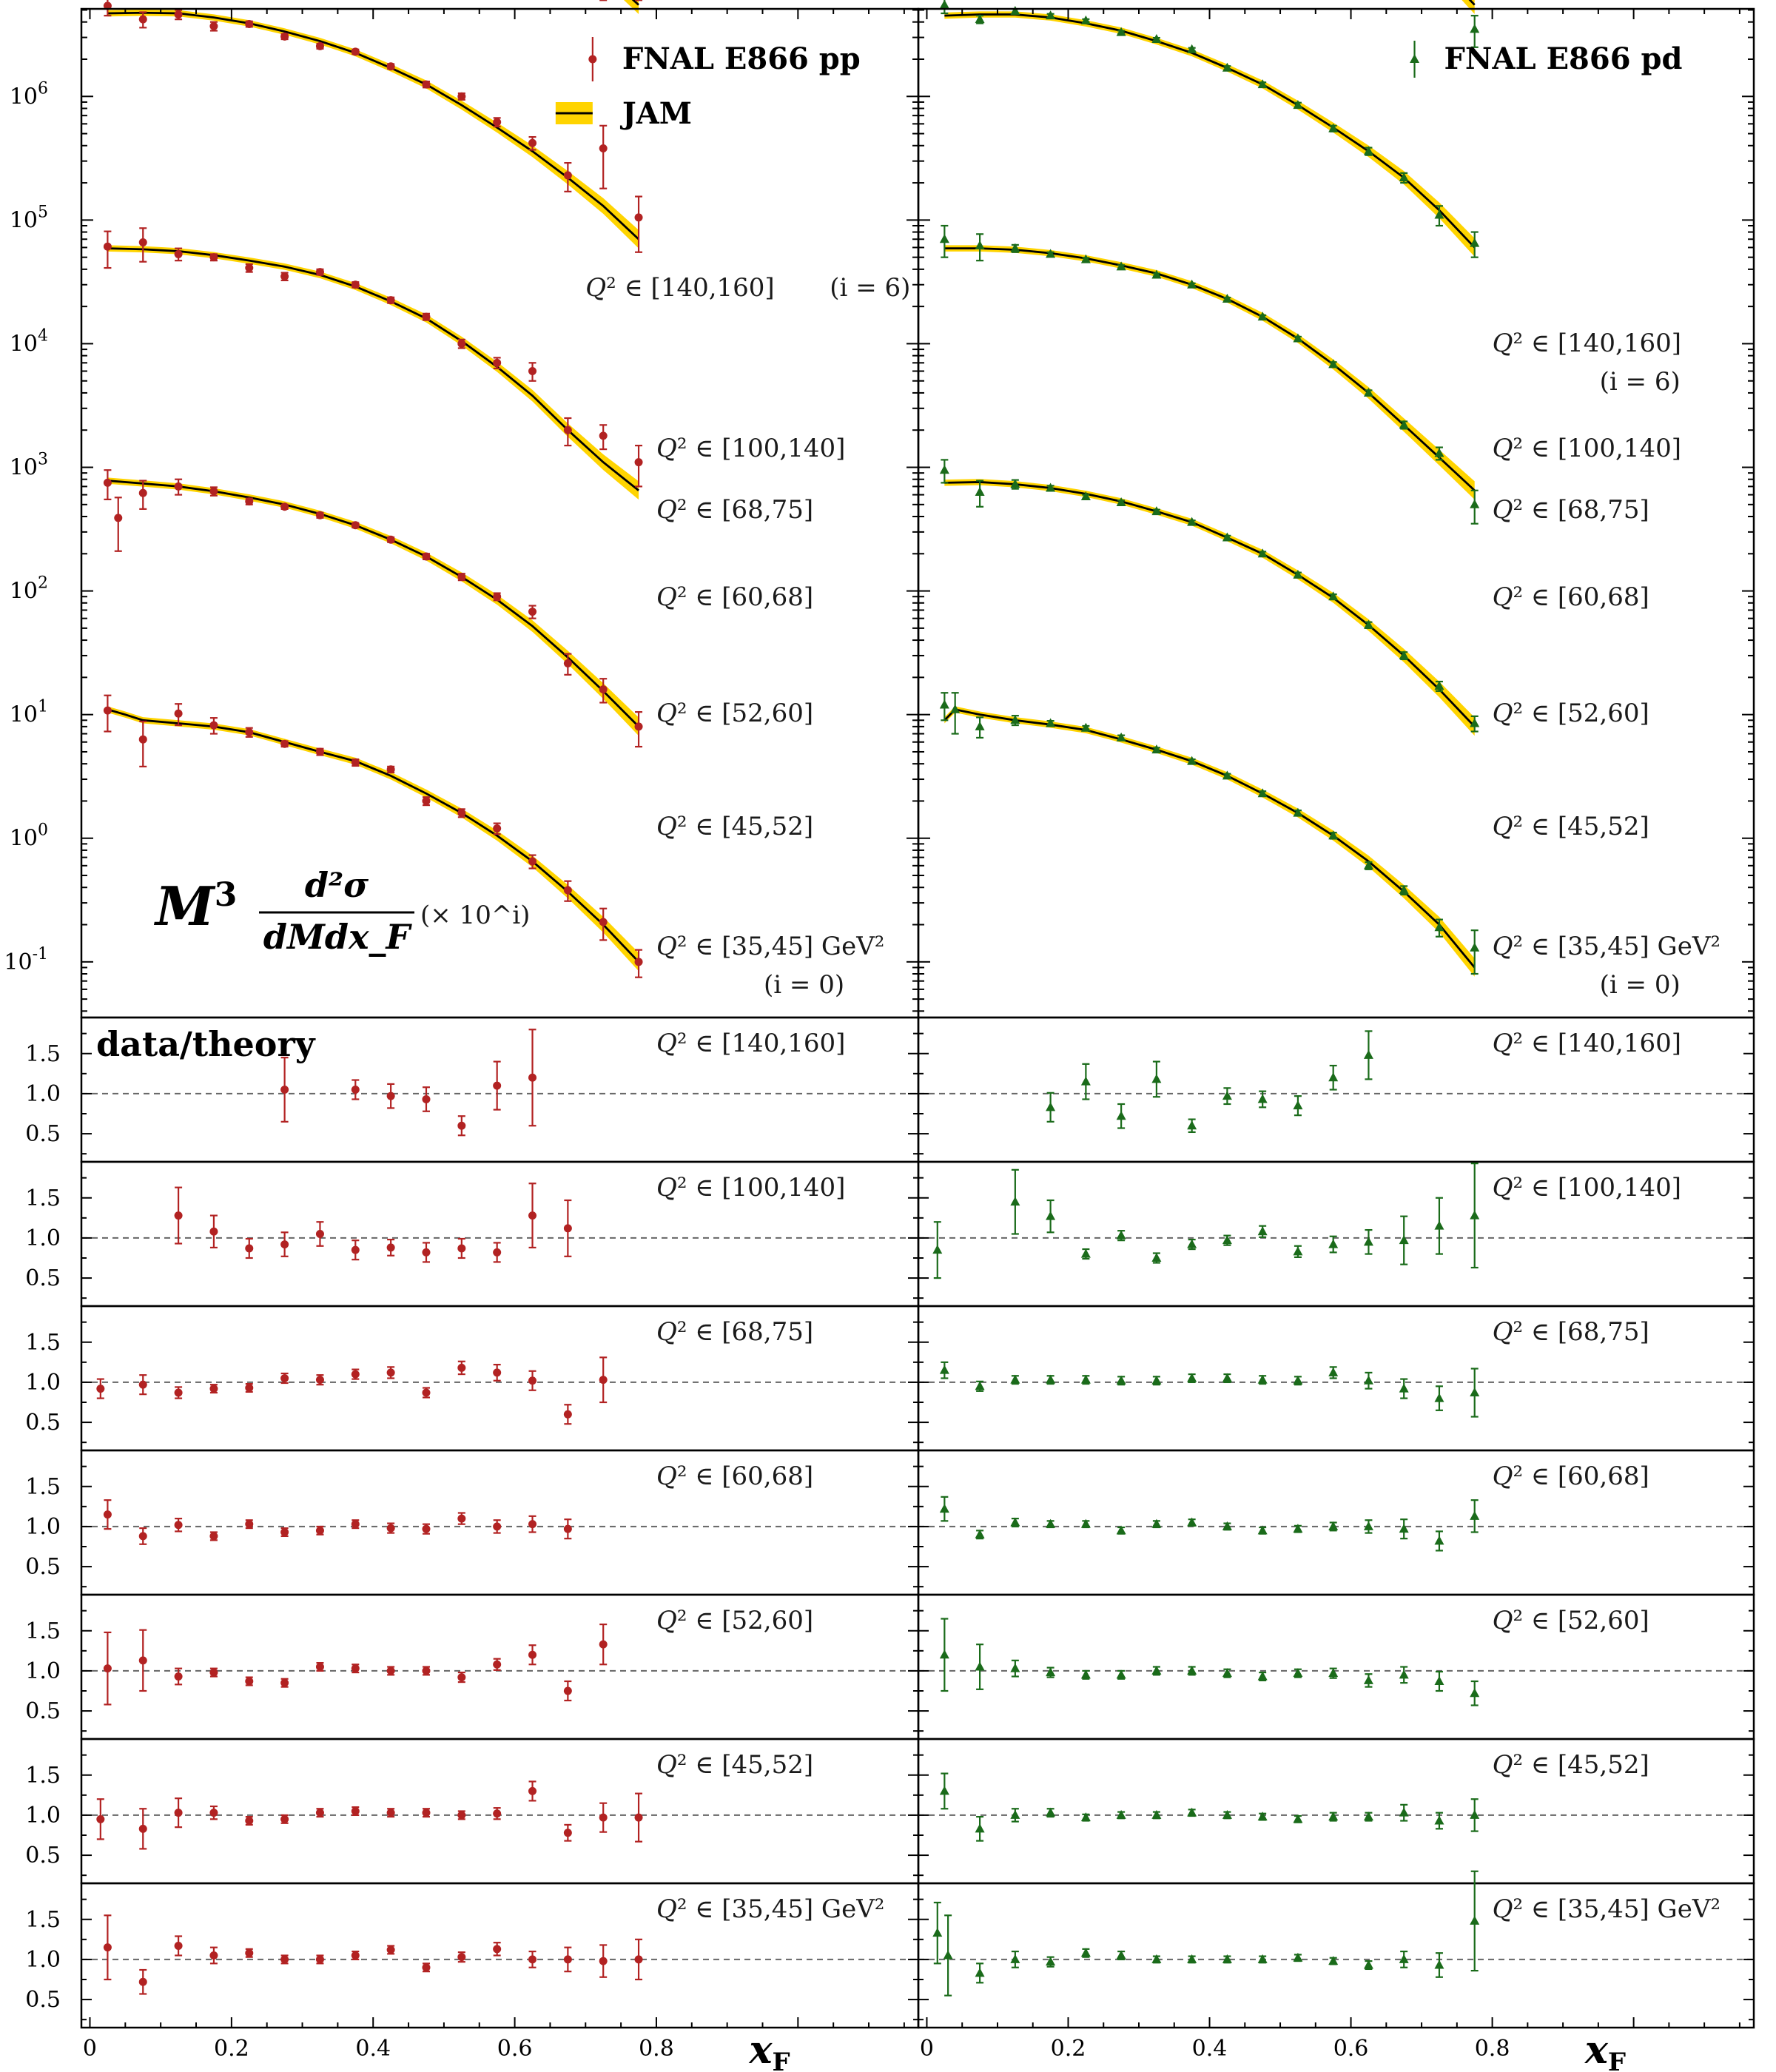  Describe the element at coordinates (1571, 1765) in the screenshot. I see `ratio-bin-label: Q² ∈ [45,52]` at that location.